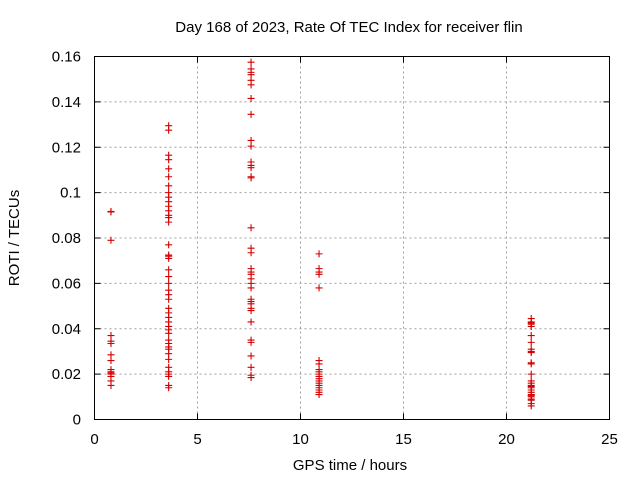 The image size is (640, 480). I want to click on x-tick-label: 10, so click(300, 439).